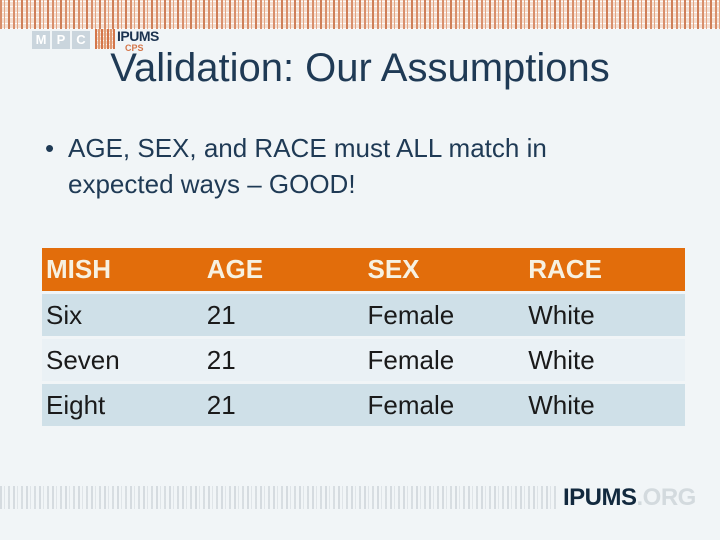 This screenshot has height=540, width=720. Describe the element at coordinates (565, 269) in the screenshot. I see `table-header-race: RACE` at that location.